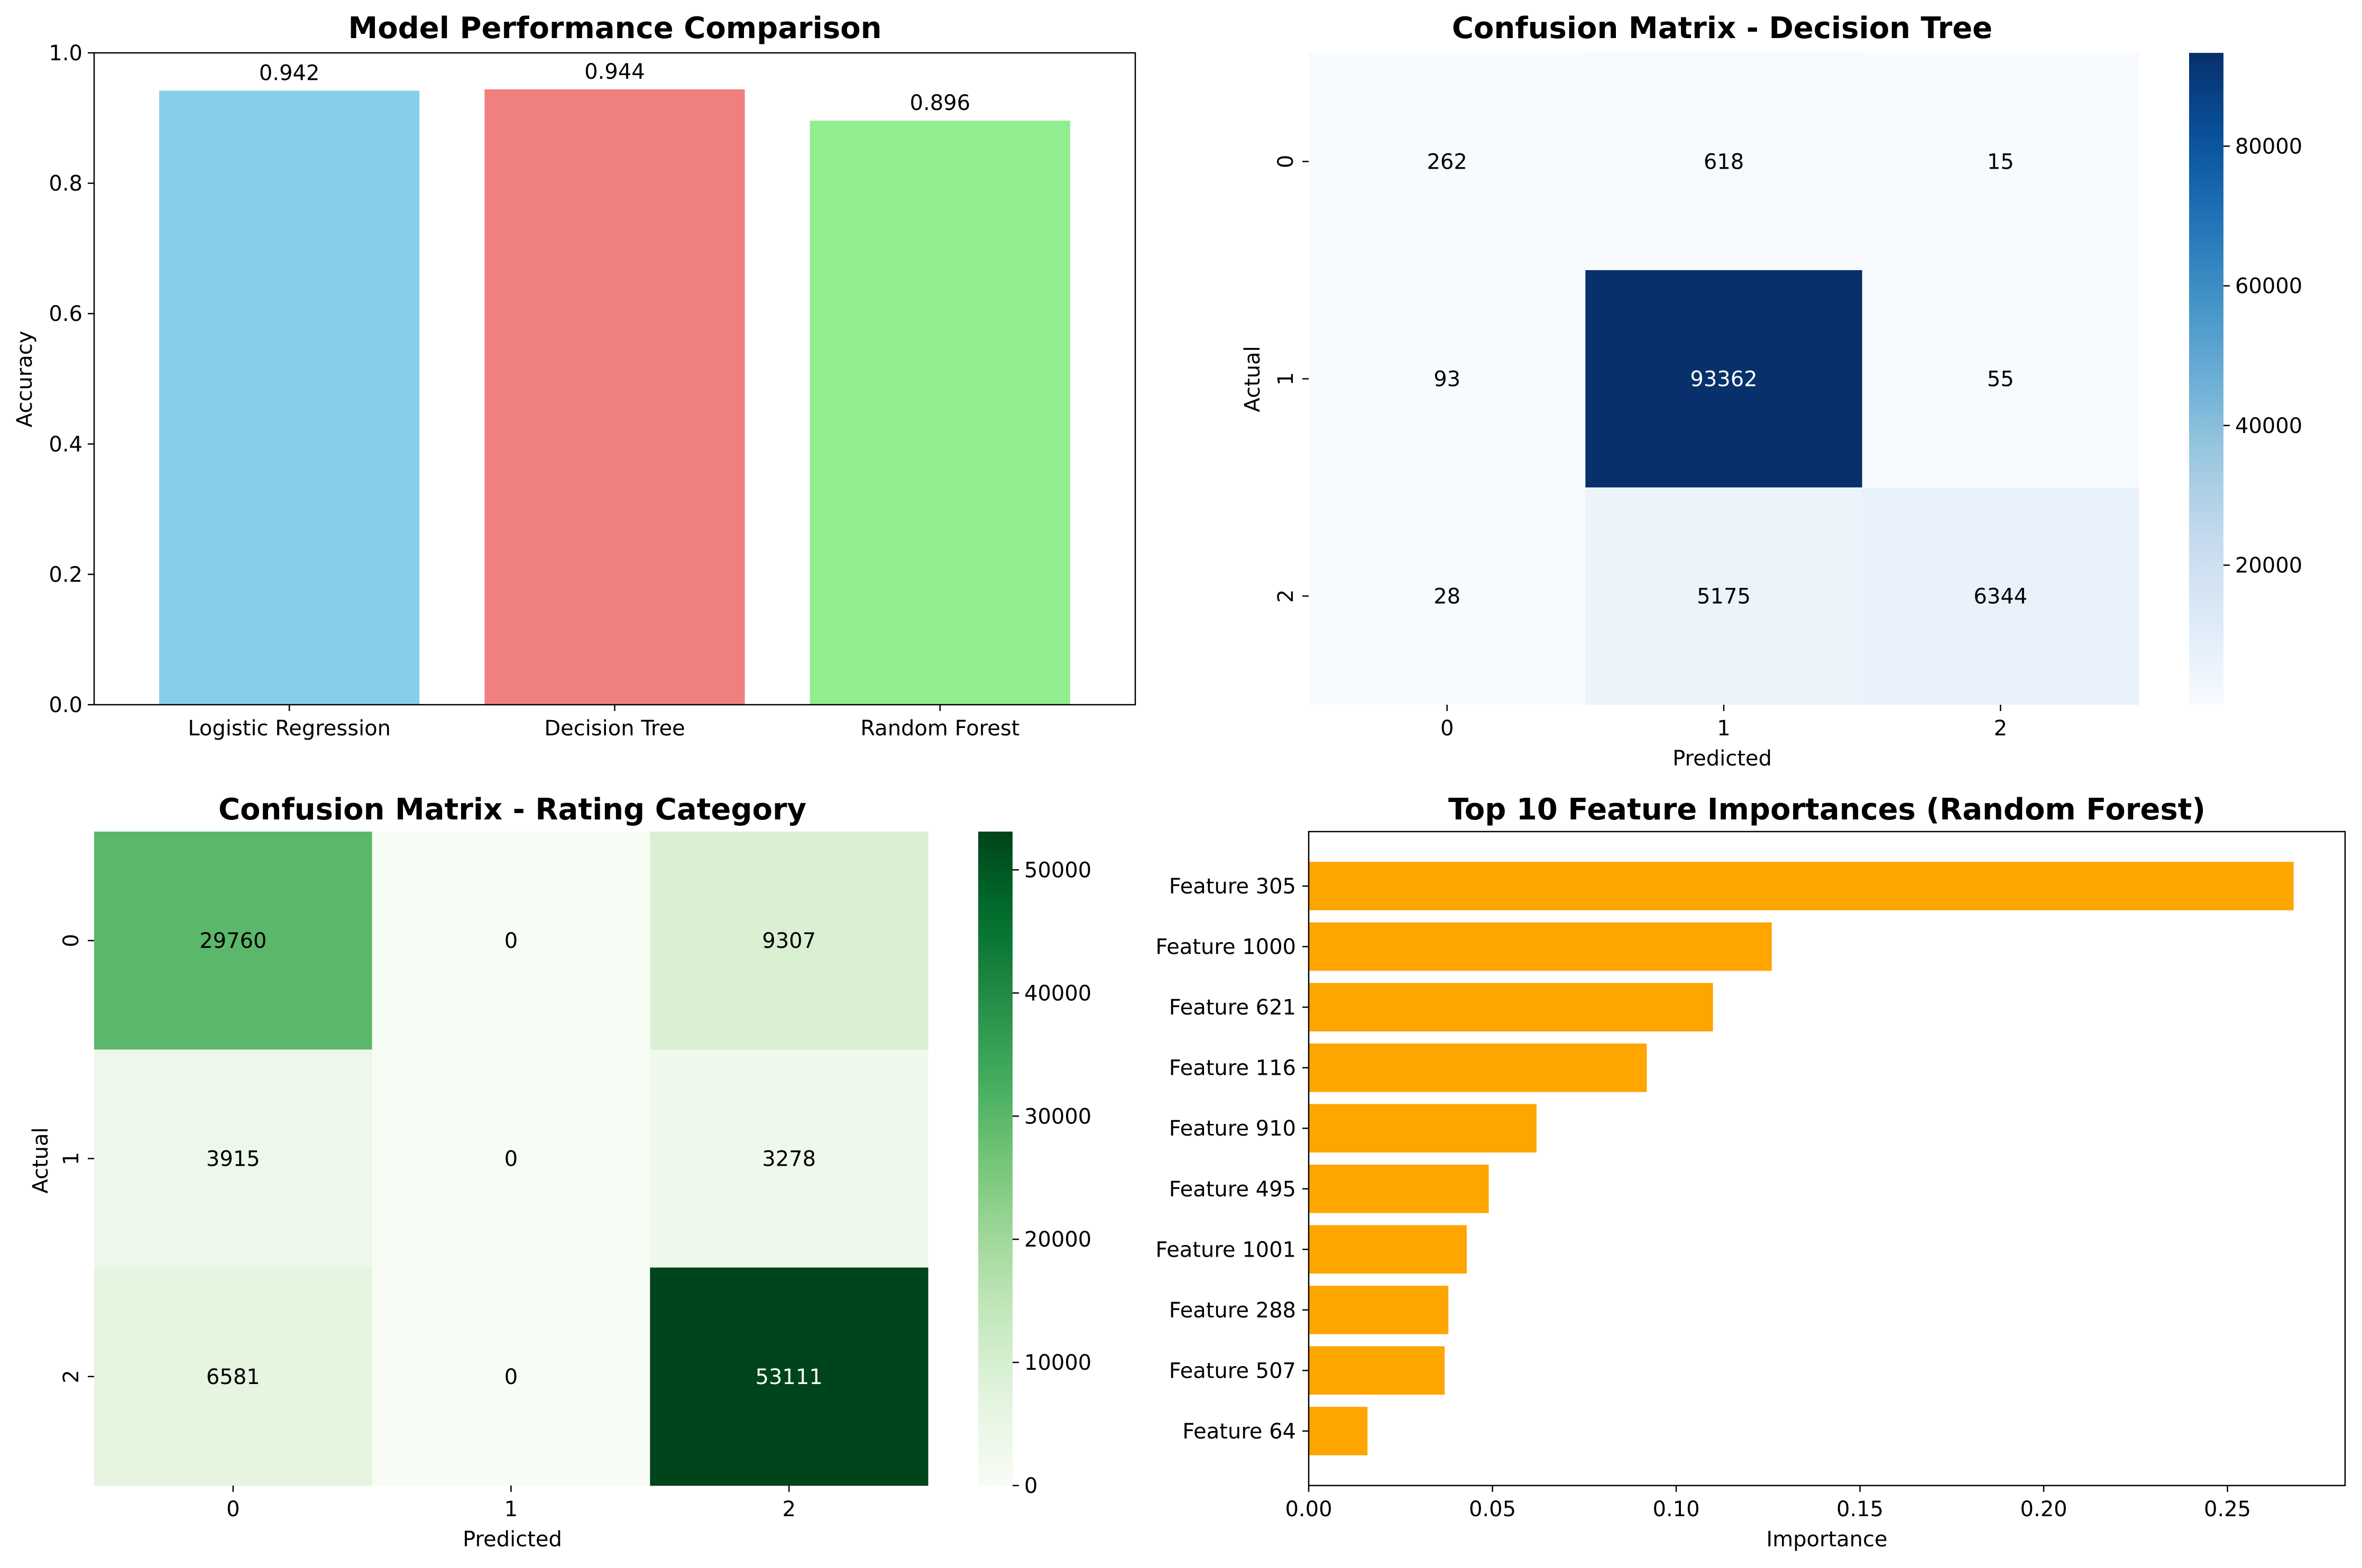  Describe the element at coordinates (1827, 1539) in the screenshot. I see `importance-axis-label: Importance` at that location.